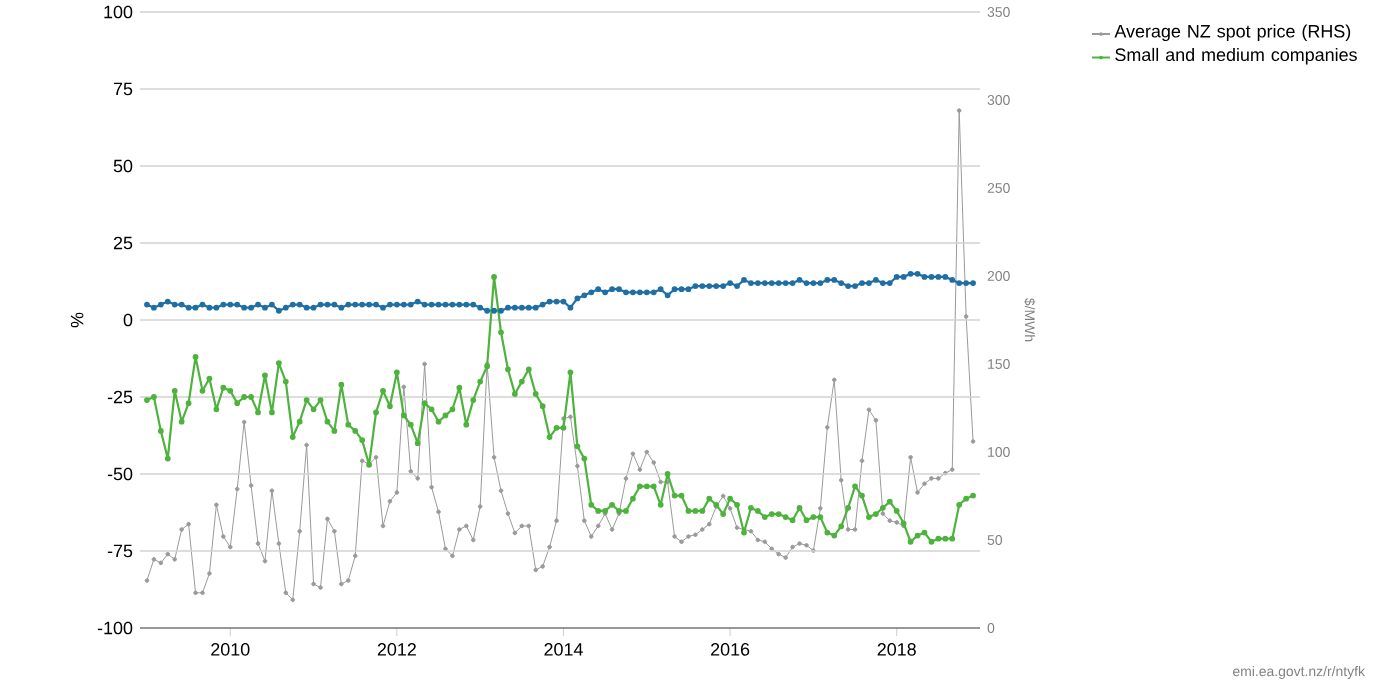 The width and height of the screenshot is (1380, 692). Describe the element at coordinates (118, 12) in the screenshot. I see `y-tick-label: 100` at that location.